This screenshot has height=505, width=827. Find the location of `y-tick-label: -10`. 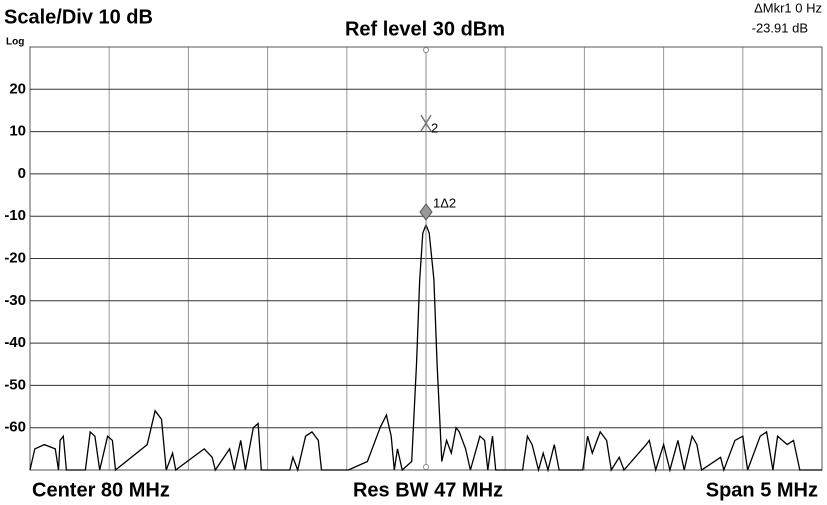

y-tick-label: -10 is located at coordinates (15, 215).